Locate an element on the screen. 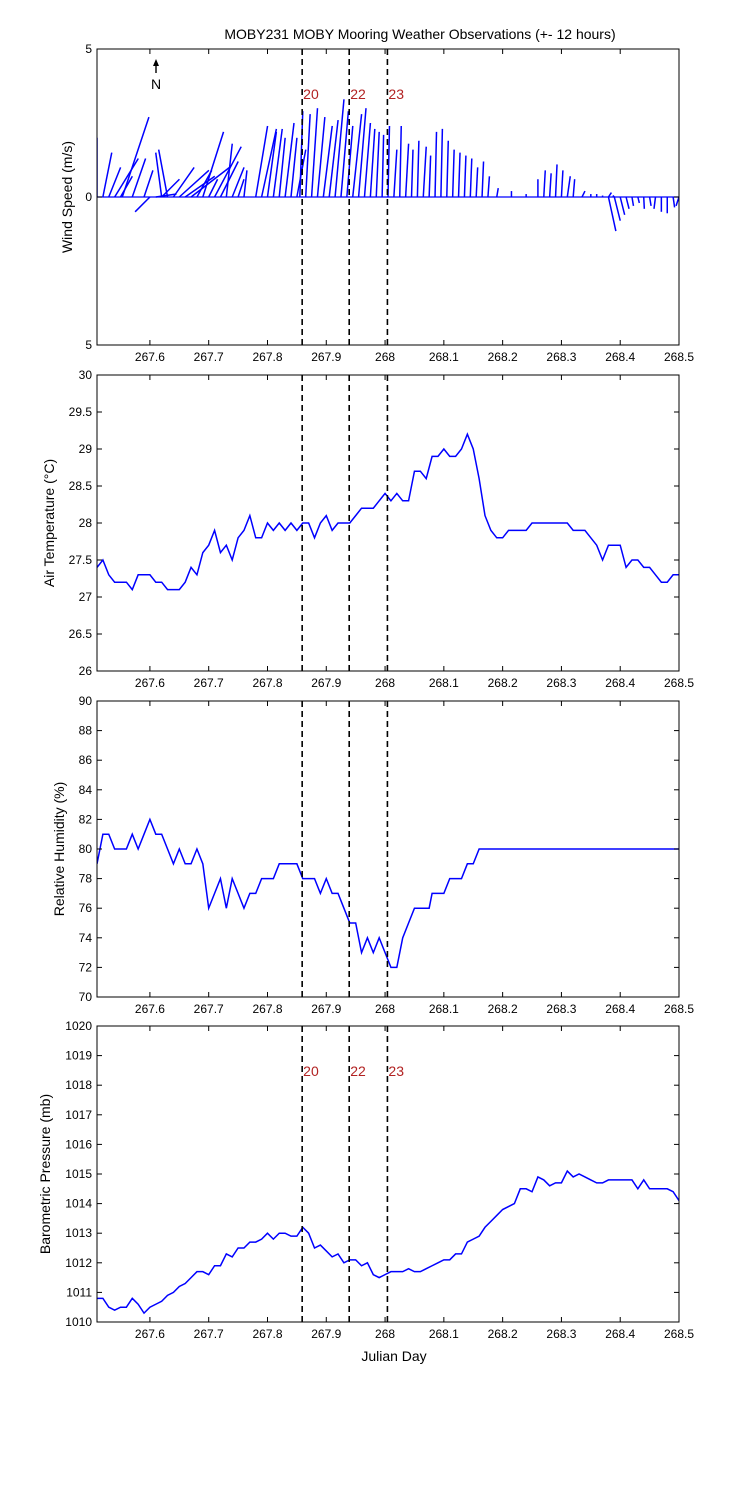  x-axis-label: Julian Day is located at coordinates (393, 1356).